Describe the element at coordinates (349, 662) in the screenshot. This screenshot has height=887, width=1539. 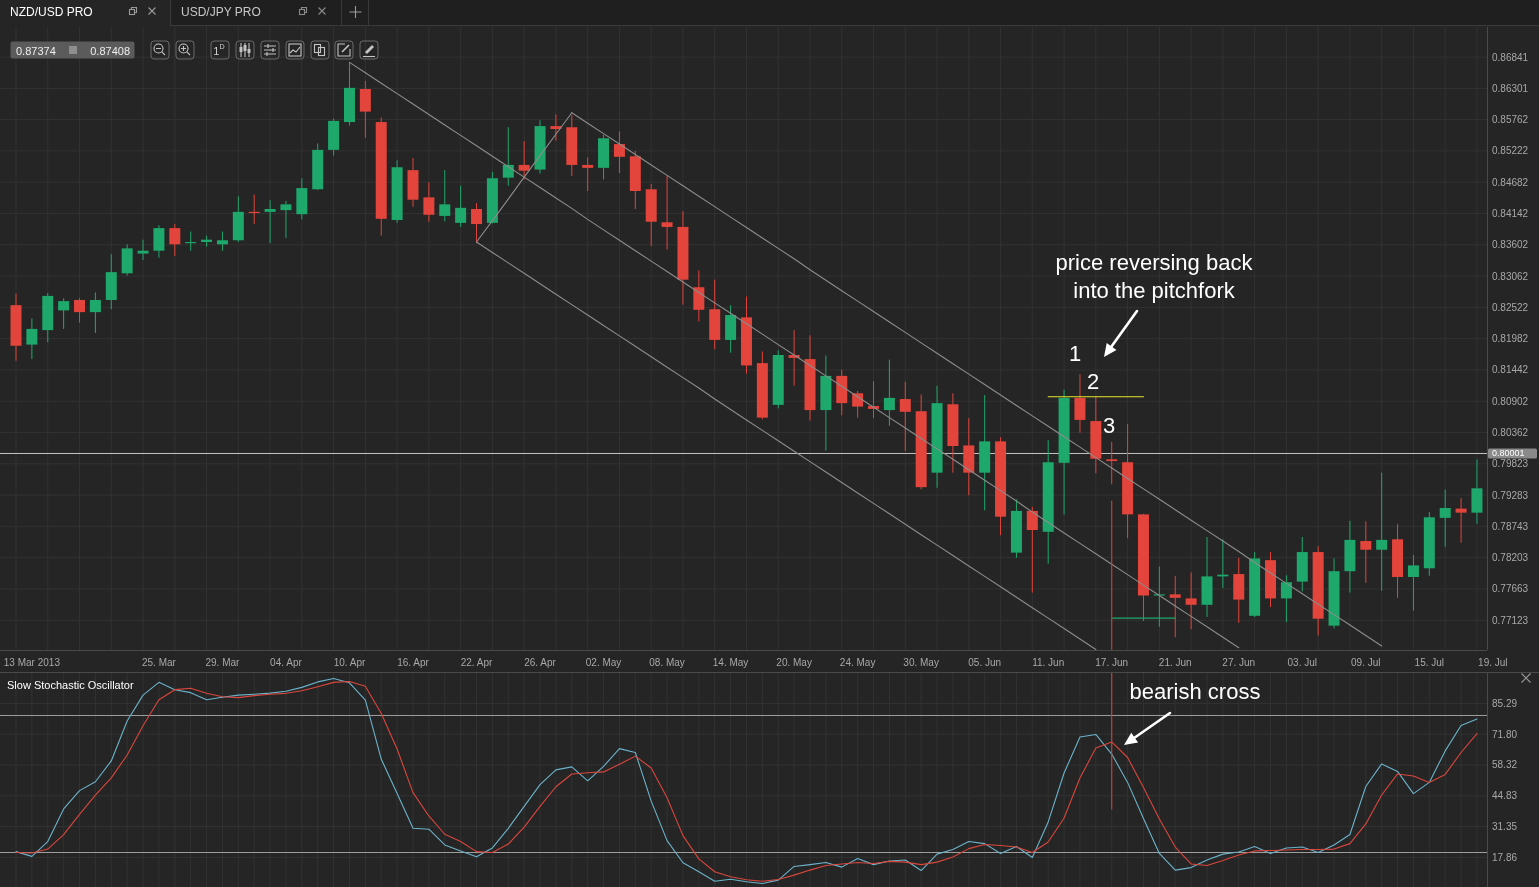
I see `x-tick-label: 10. Apr` at that location.